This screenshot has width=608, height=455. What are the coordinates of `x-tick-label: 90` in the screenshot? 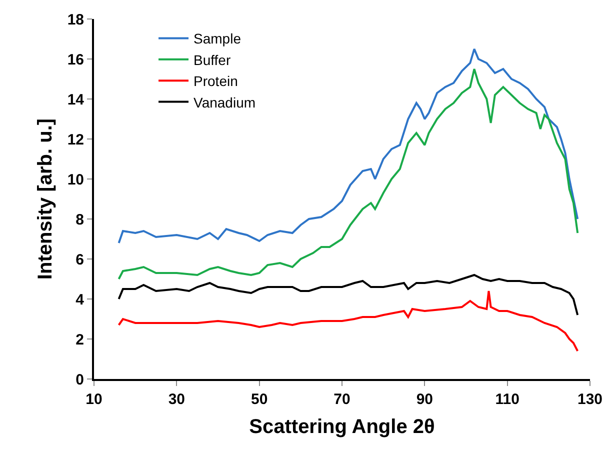 It's located at (425, 399).